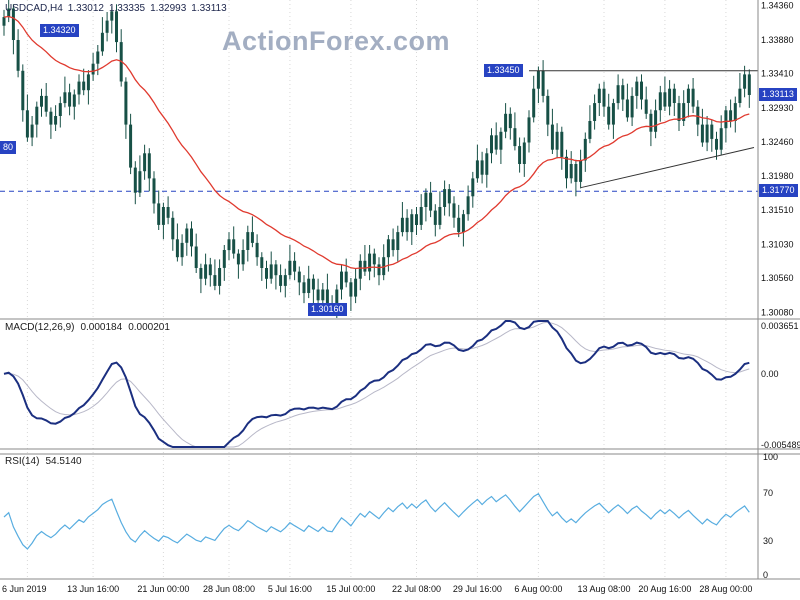 Image resolution: width=800 pixels, height=600 pixels. What do you see at coordinates (538, 589) in the screenshot?
I see `svg-text: 6 Aug 00:00` at bounding box center [538, 589].